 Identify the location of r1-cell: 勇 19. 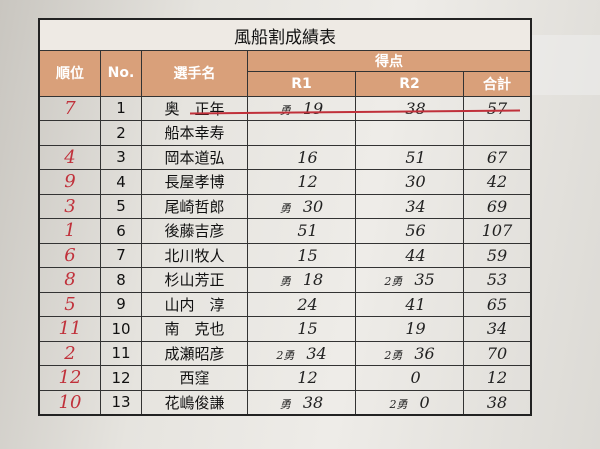
(301, 108).